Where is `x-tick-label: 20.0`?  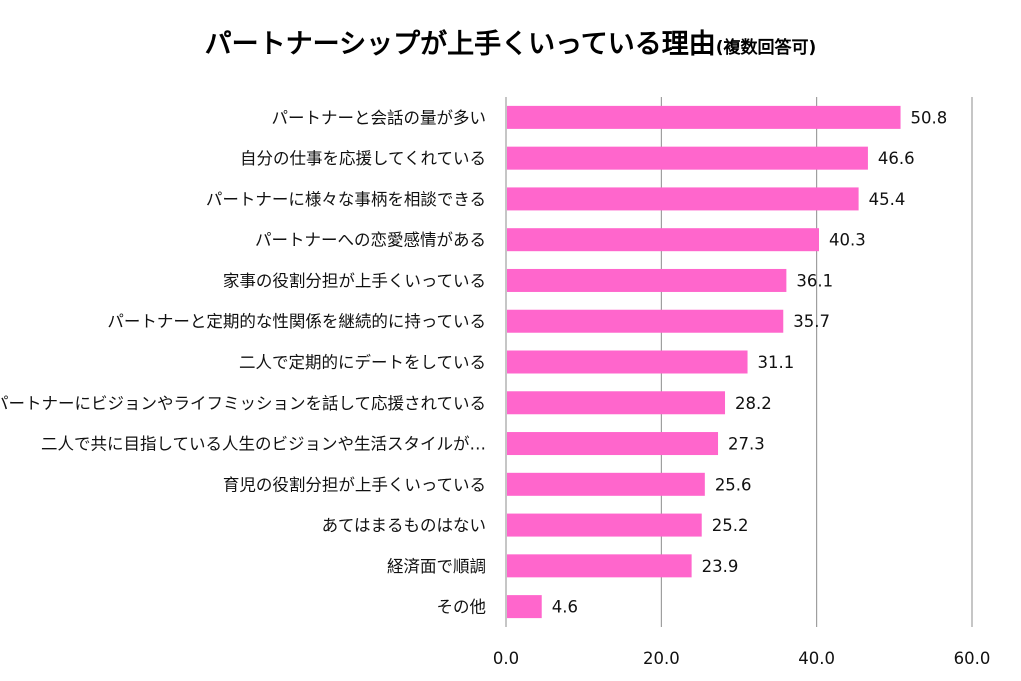 x-tick-label: 20.0 is located at coordinates (661, 658).